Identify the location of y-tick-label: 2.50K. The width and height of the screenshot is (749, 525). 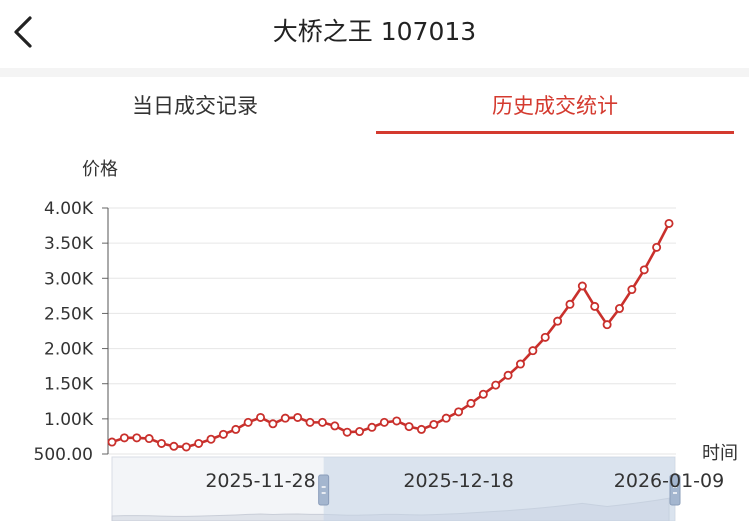
(69, 314).